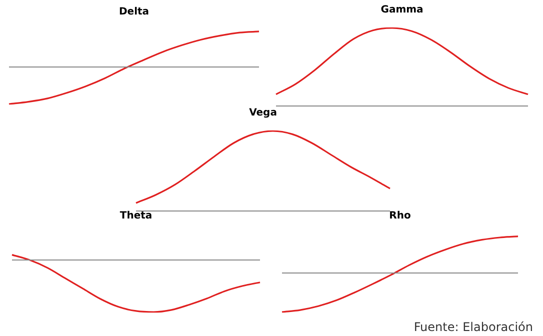  I want to click on chart-title: Rho, so click(400, 216).